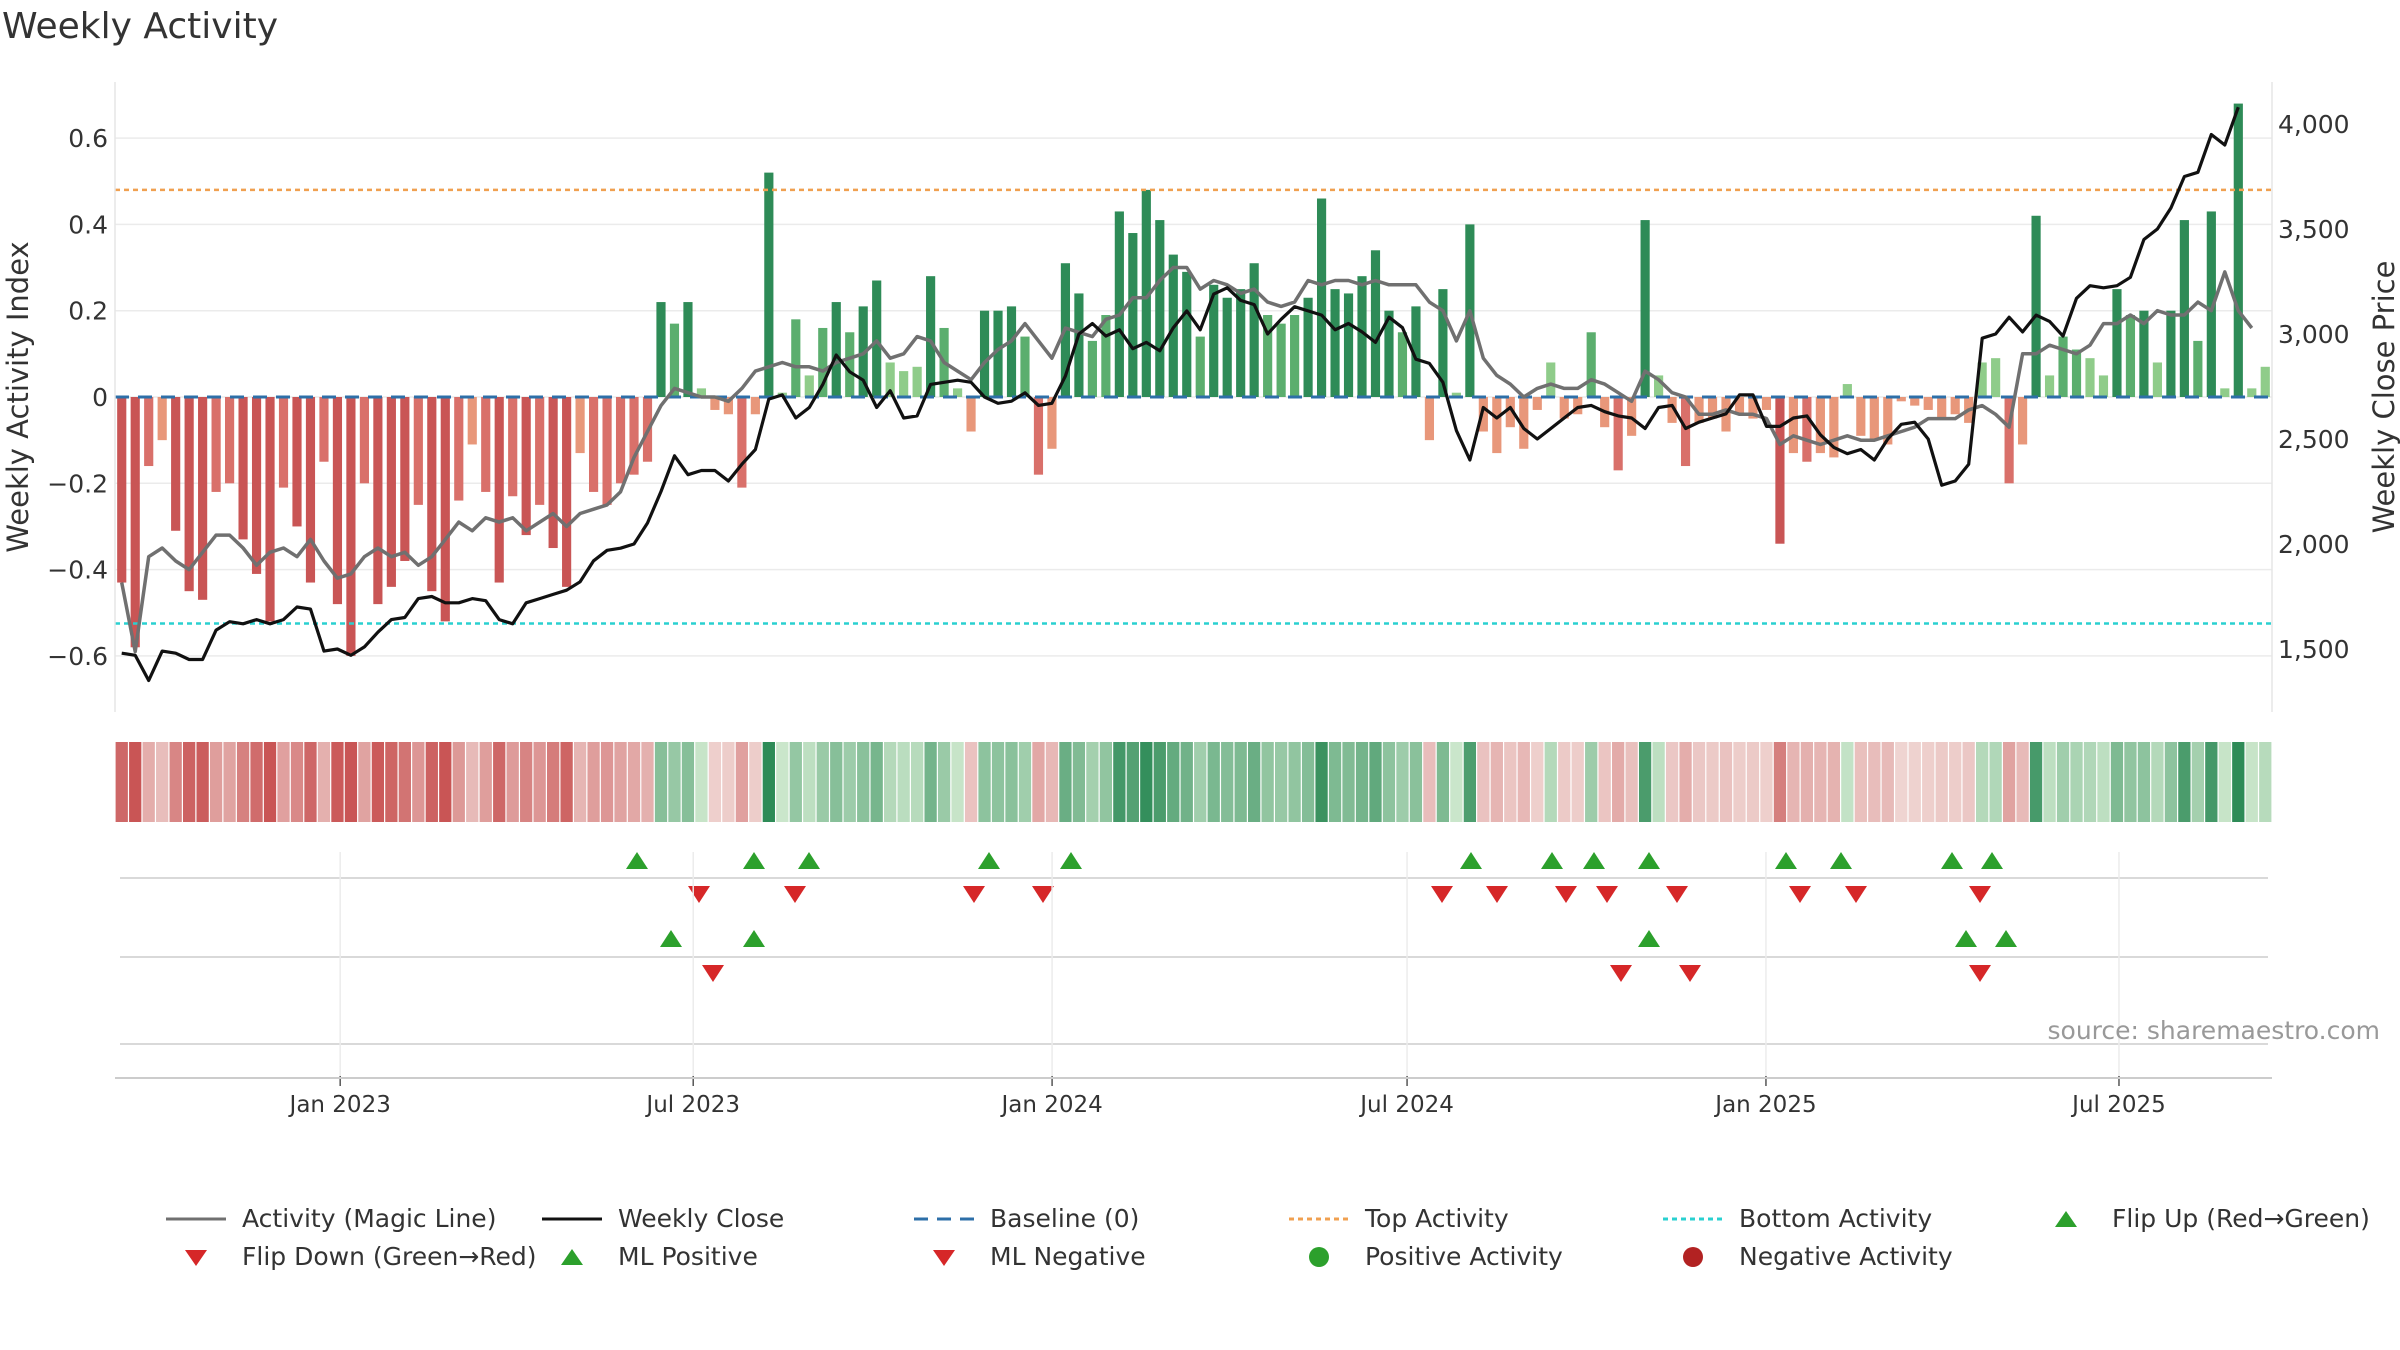 This screenshot has height=1350, width=2400. Describe the element at coordinates (369, 1218) in the screenshot. I see `legend-label: Activity (Magic Line)` at that location.